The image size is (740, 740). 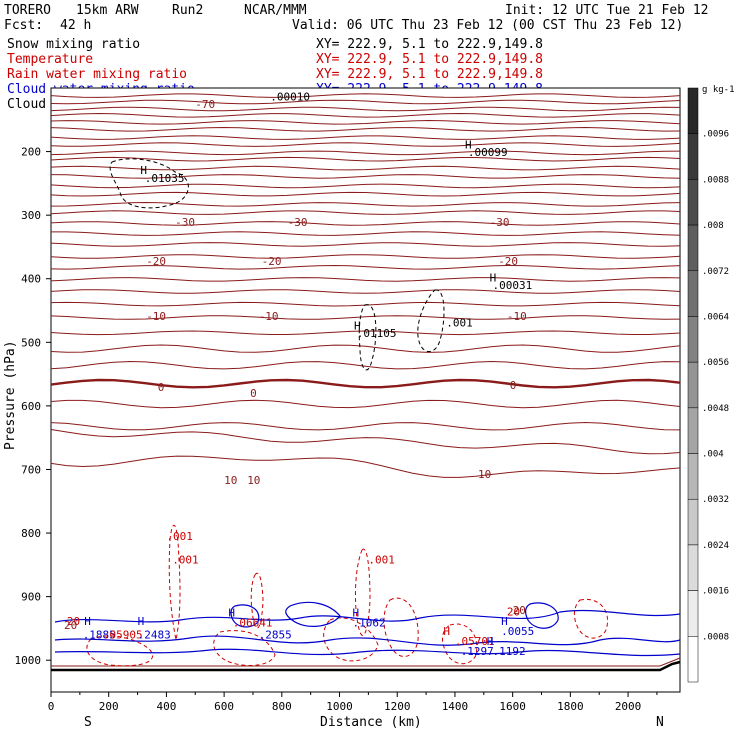 I want to click on forecast-label: Fcst:, so click(x=23, y=25).